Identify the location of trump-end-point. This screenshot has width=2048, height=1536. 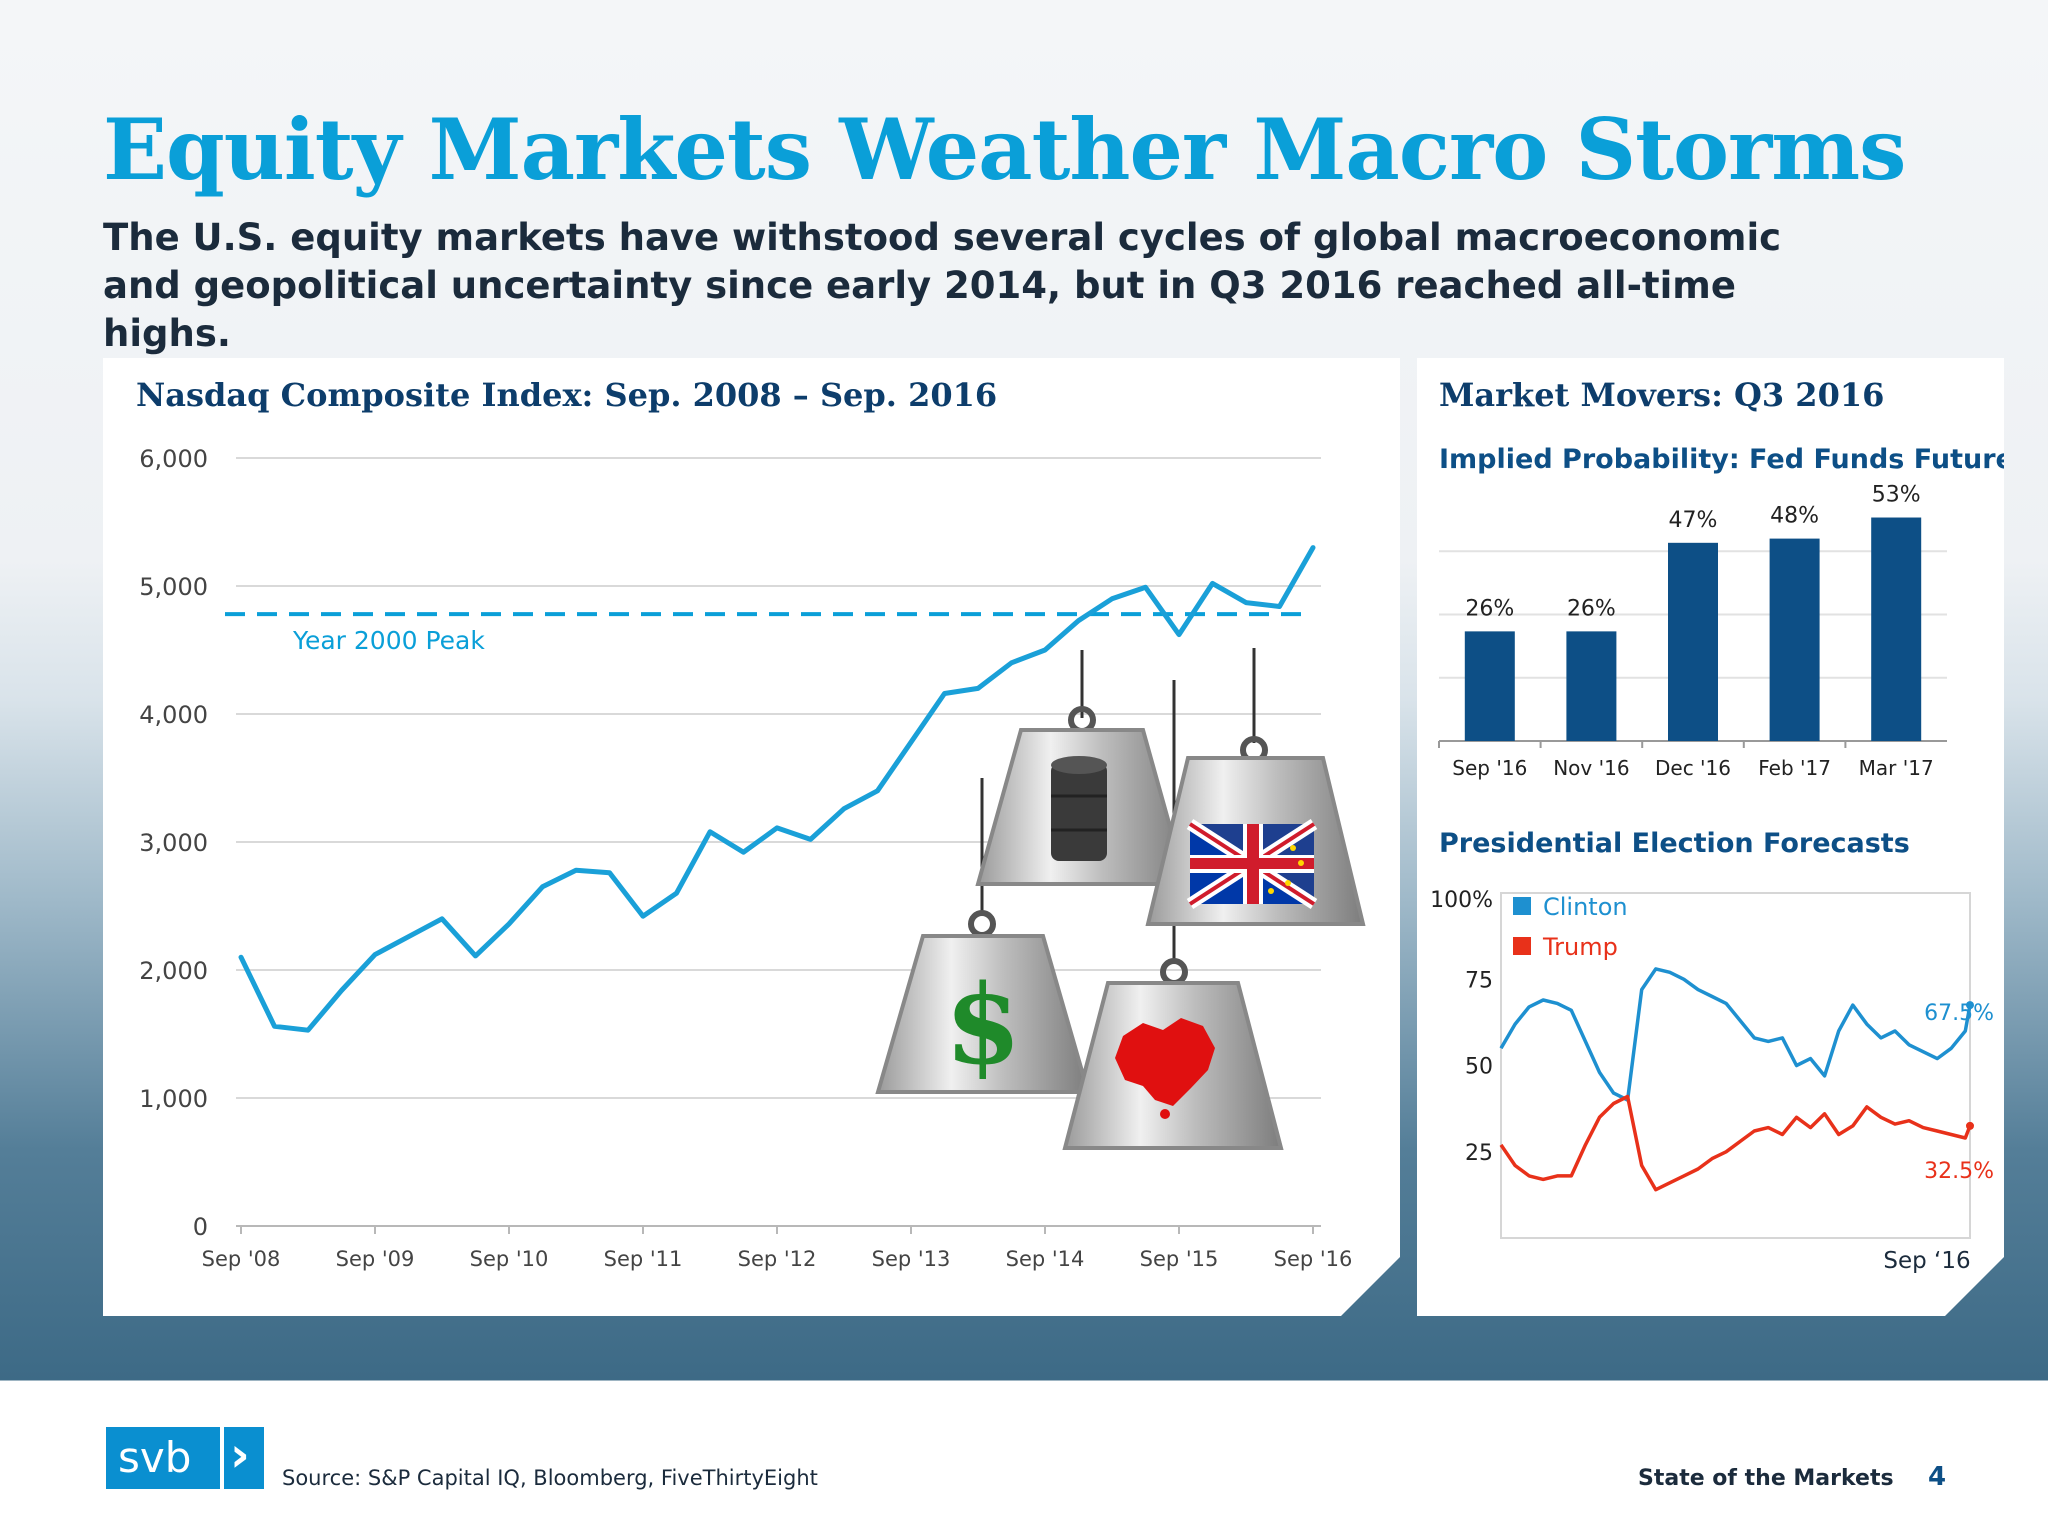
(1970, 1125).